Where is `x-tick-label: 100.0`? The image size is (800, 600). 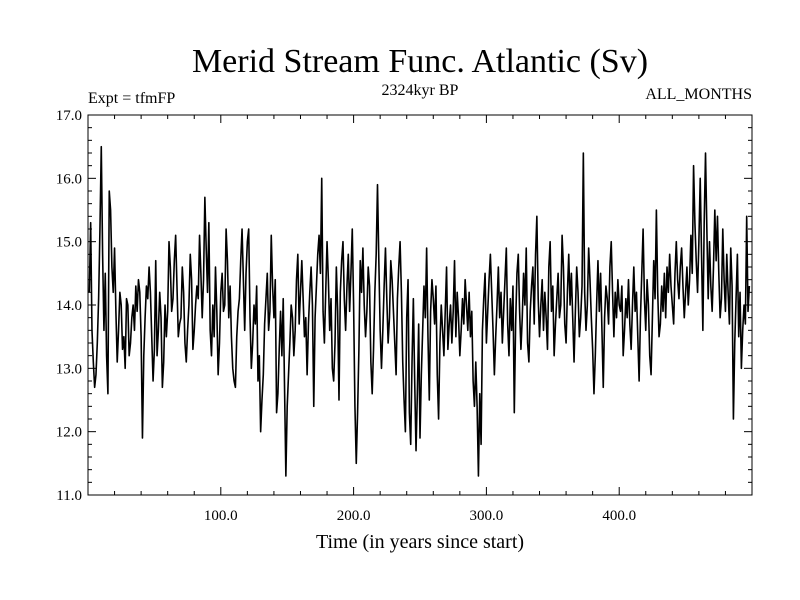
x-tick-label: 100.0 is located at coordinates (221, 516).